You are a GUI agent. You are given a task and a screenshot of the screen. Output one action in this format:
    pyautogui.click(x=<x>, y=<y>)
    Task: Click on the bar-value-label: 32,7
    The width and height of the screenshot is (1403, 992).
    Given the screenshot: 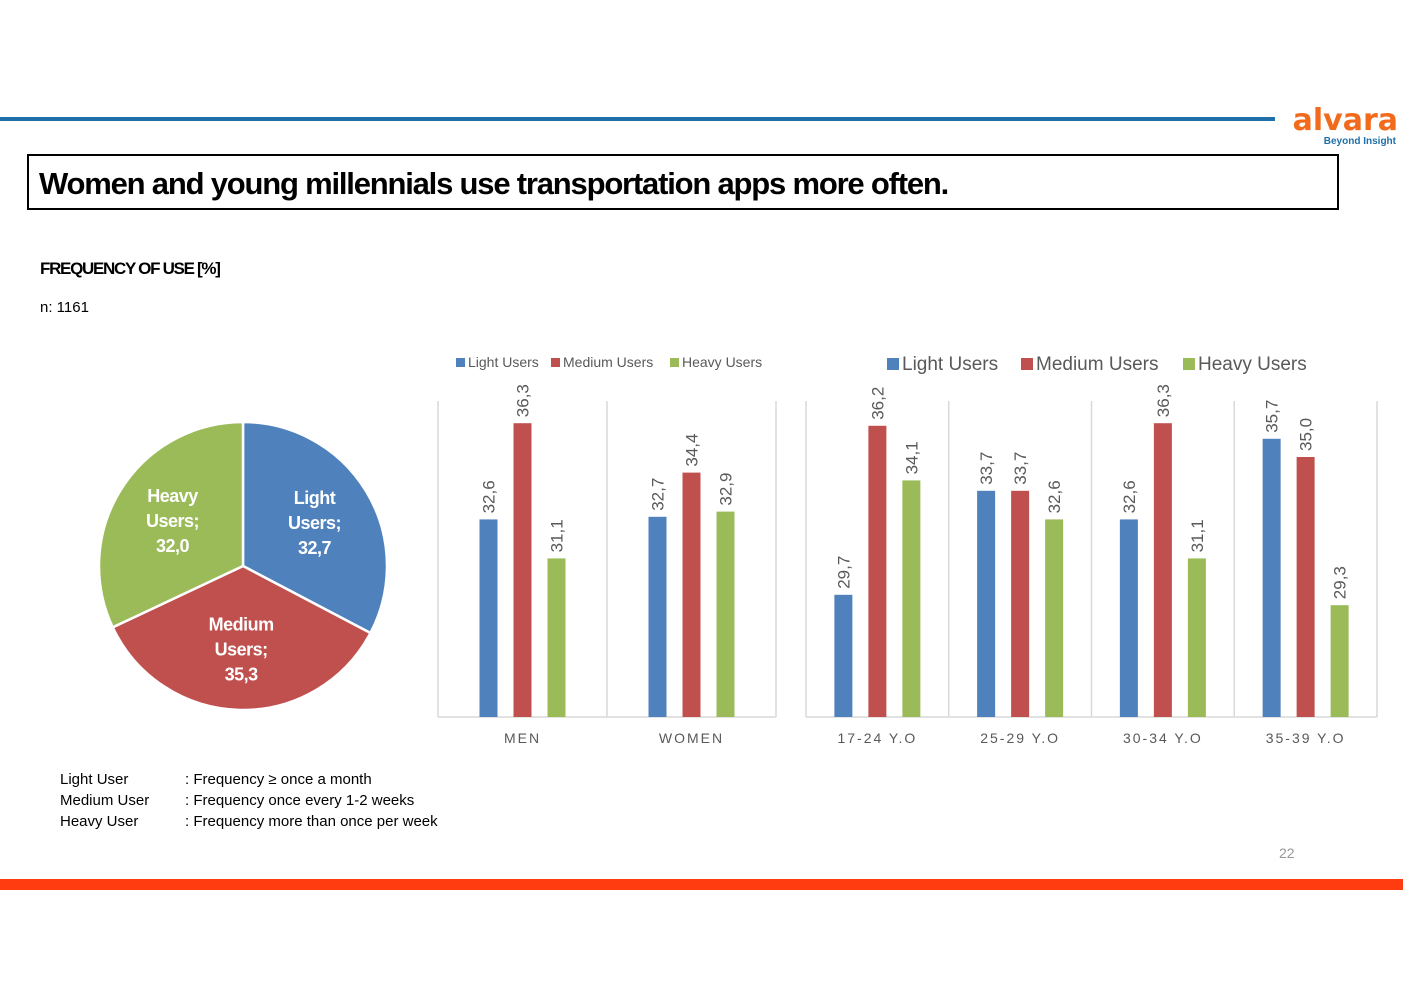 What is the action you would take?
    pyautogui.click(x=658, y=494)
    